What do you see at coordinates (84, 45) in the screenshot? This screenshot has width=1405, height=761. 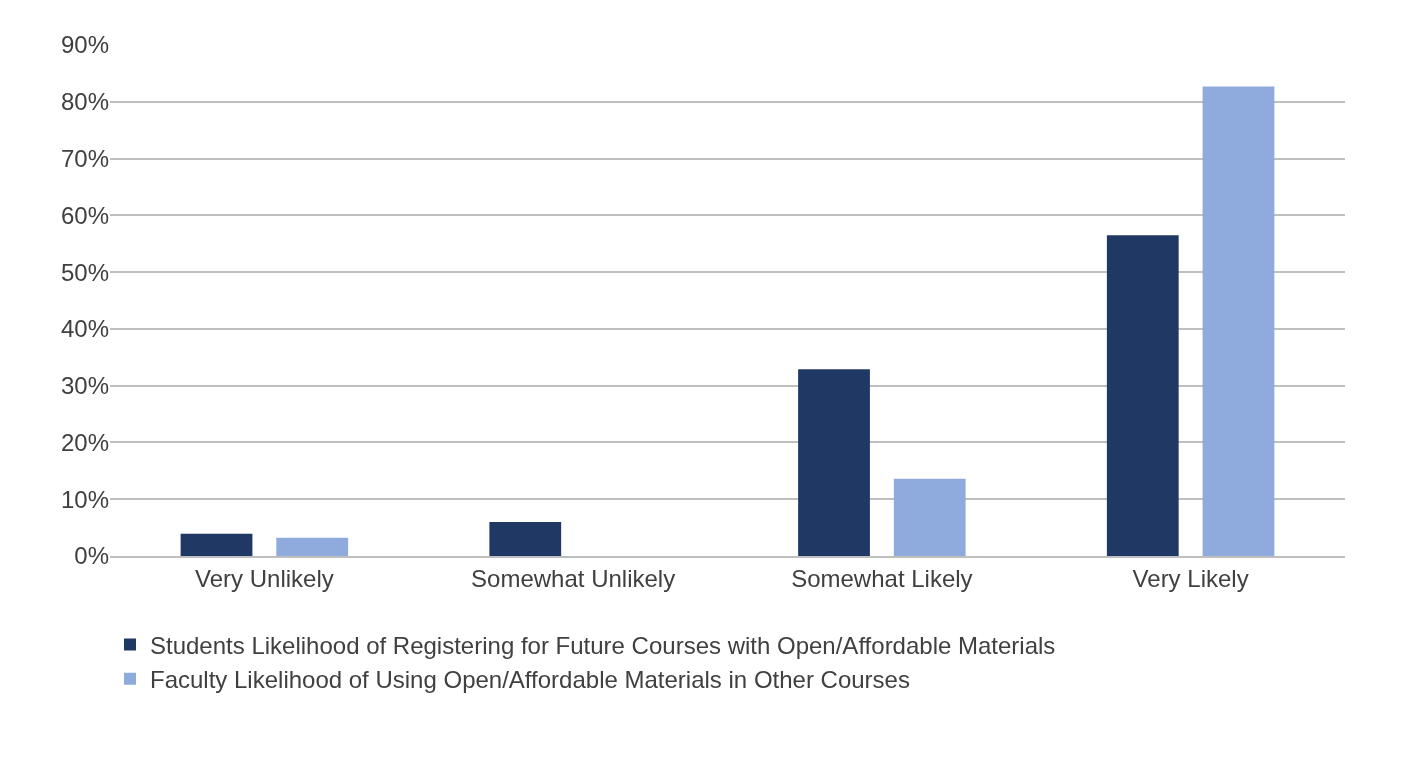 I see `y-tick-label: 90%` at bounding box center [84, 45].